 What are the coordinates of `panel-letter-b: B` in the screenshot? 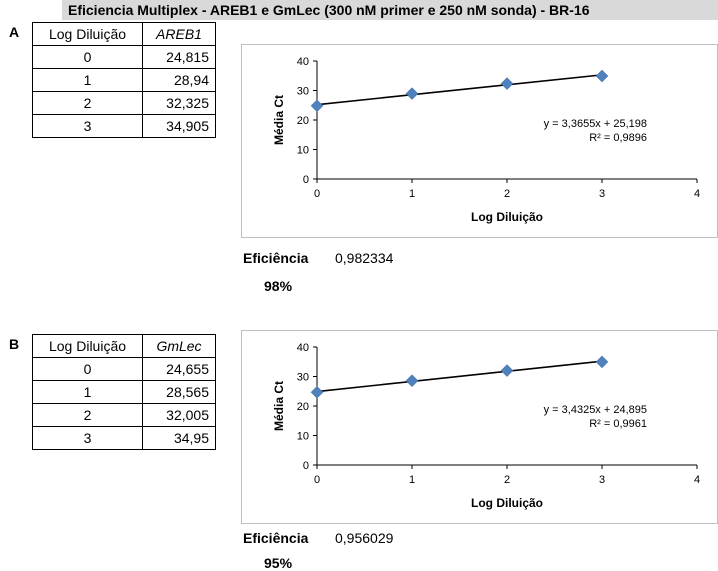 It's located at (14, 344).